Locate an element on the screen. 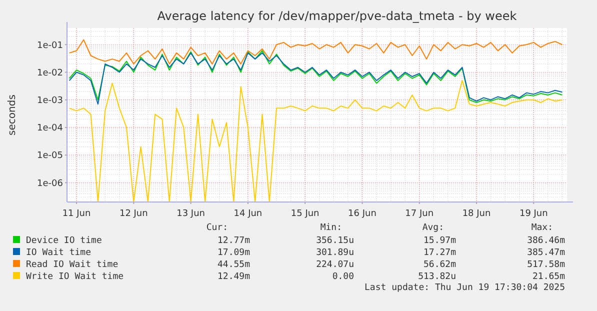 The width and height of the screenshot is (597, 311). y-tick-label: 1e-04 is located at coordinates (50, 129).